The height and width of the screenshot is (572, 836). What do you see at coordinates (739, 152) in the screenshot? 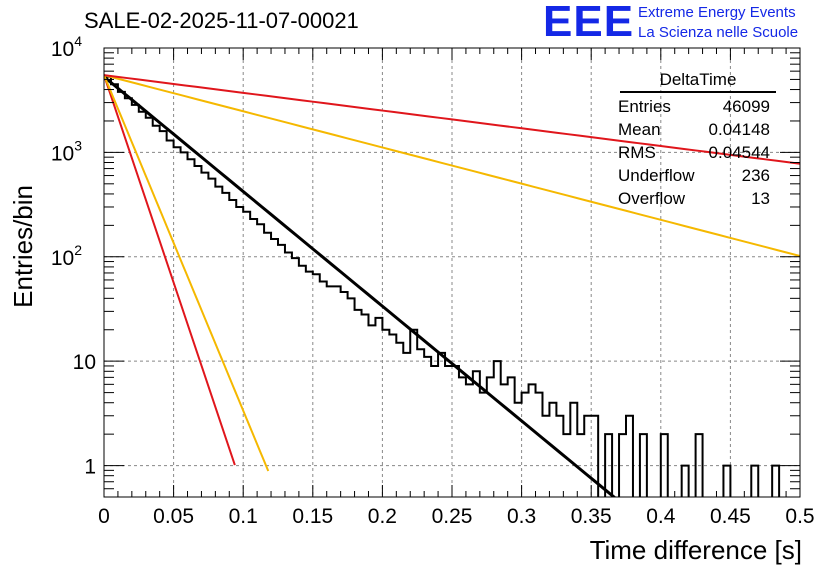
I see `stats-value: 0.04544` at bounding box center [739, 152].